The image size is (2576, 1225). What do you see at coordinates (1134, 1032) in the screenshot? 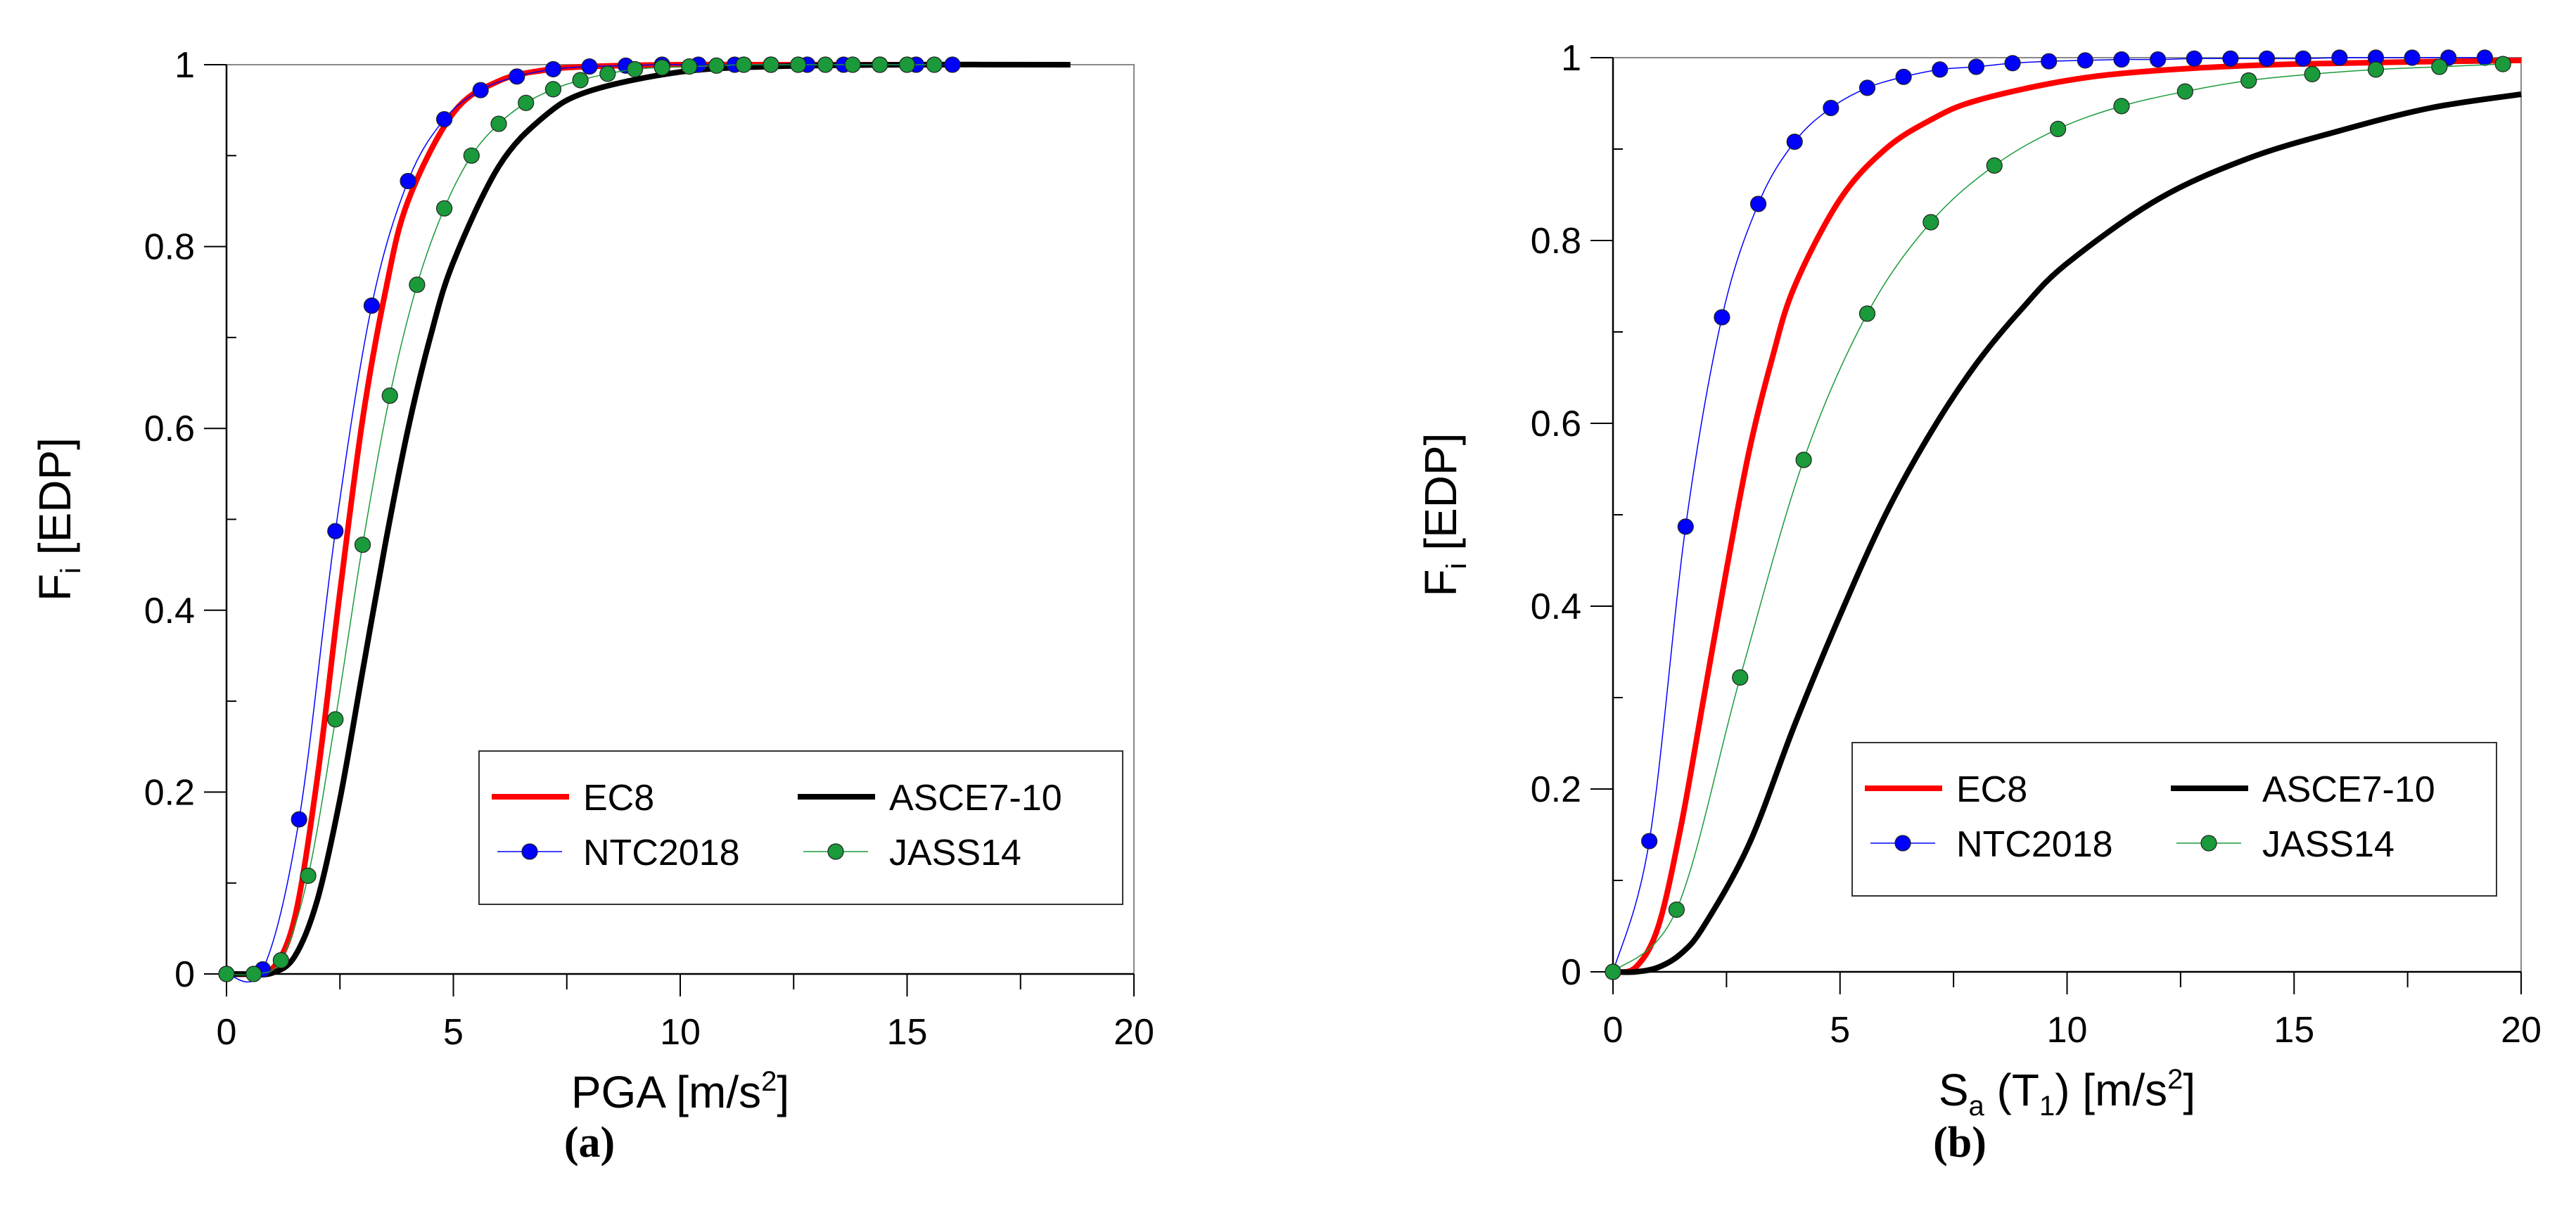
I see `x-tick-label: 20` at bounding box center [1134, 1032].